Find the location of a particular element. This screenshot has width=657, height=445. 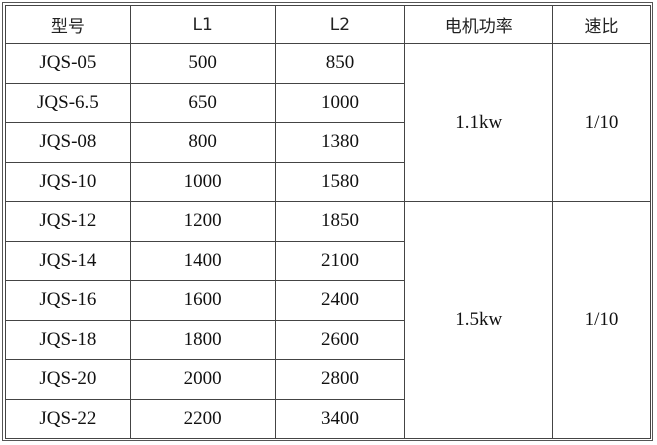

cell-l2: 2100 is located at coordinates (340, 260).